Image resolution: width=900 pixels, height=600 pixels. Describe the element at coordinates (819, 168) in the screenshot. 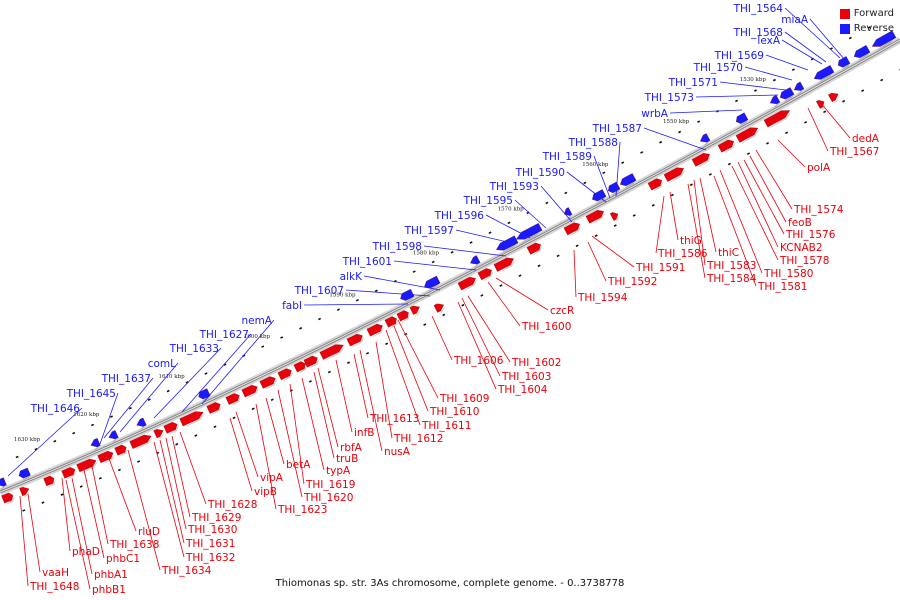

I see `gene-label: polA` at that location.